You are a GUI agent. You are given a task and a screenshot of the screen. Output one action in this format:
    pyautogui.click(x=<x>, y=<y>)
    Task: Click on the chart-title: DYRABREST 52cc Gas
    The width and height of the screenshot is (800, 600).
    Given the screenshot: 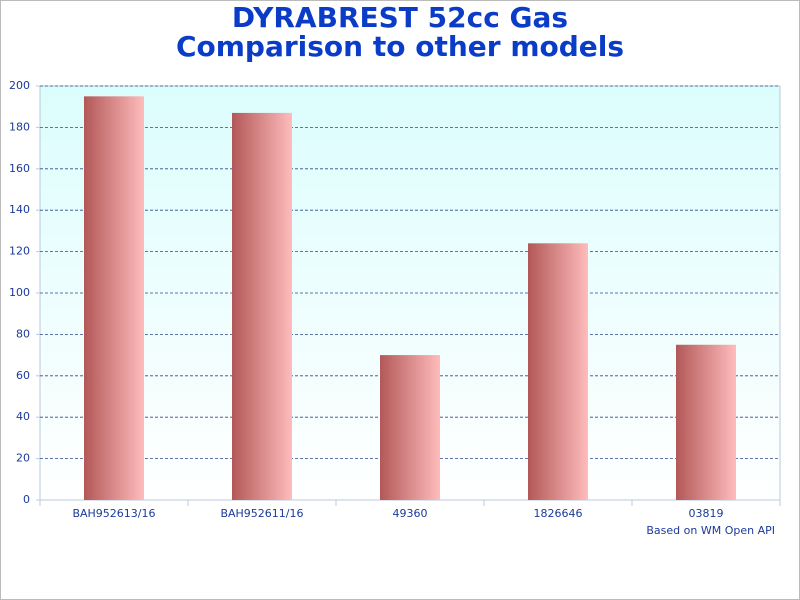 What is the action you would take?
    pyautogui.click(x=400, y=17)
    